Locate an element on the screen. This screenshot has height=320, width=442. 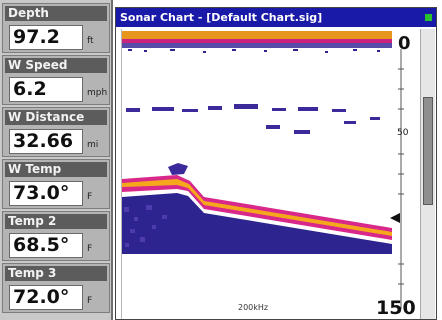
temp-3-value: 72.0° is located at coordinates (46, 297).